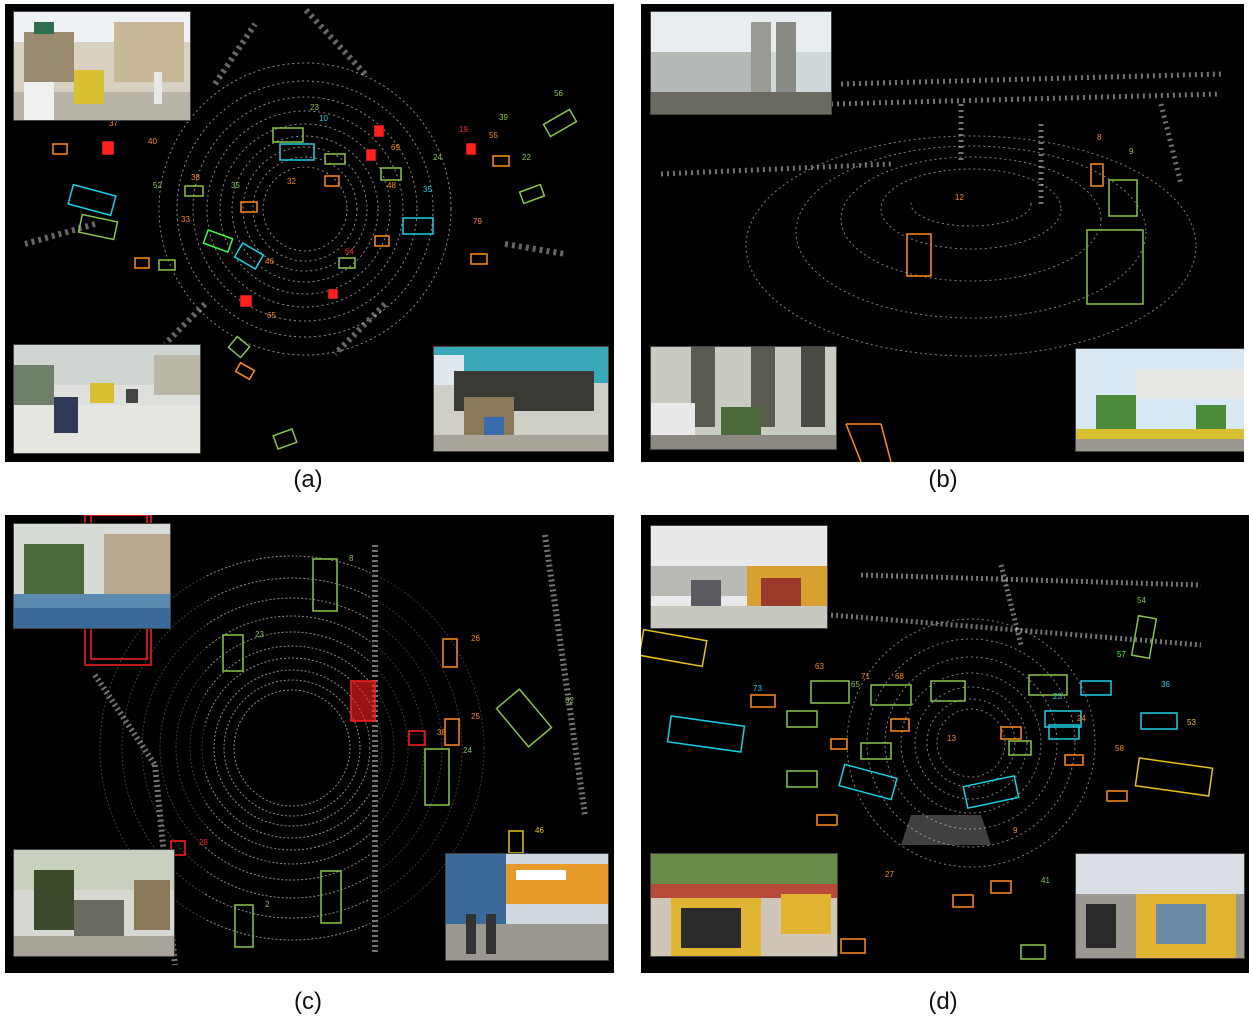 The width and height of the screenshot is (1249, 1022). I want to click on panel-d-label: 68, so click(899, 676).